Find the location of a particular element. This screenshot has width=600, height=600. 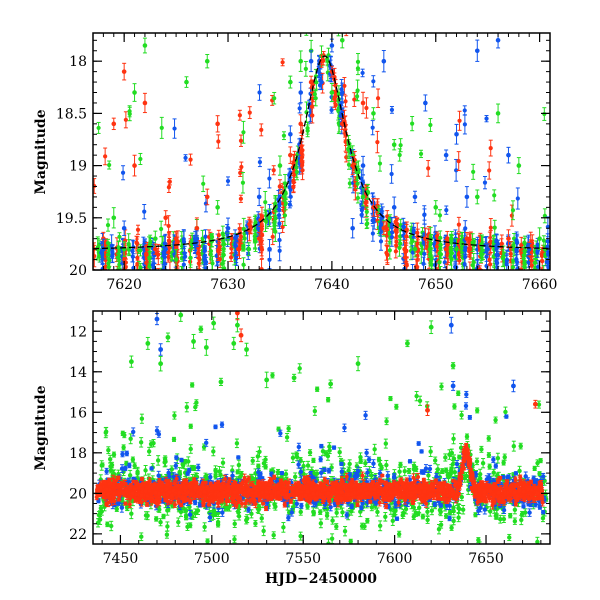

x-tick-label: 7640 is located at coordinates (332, 285).